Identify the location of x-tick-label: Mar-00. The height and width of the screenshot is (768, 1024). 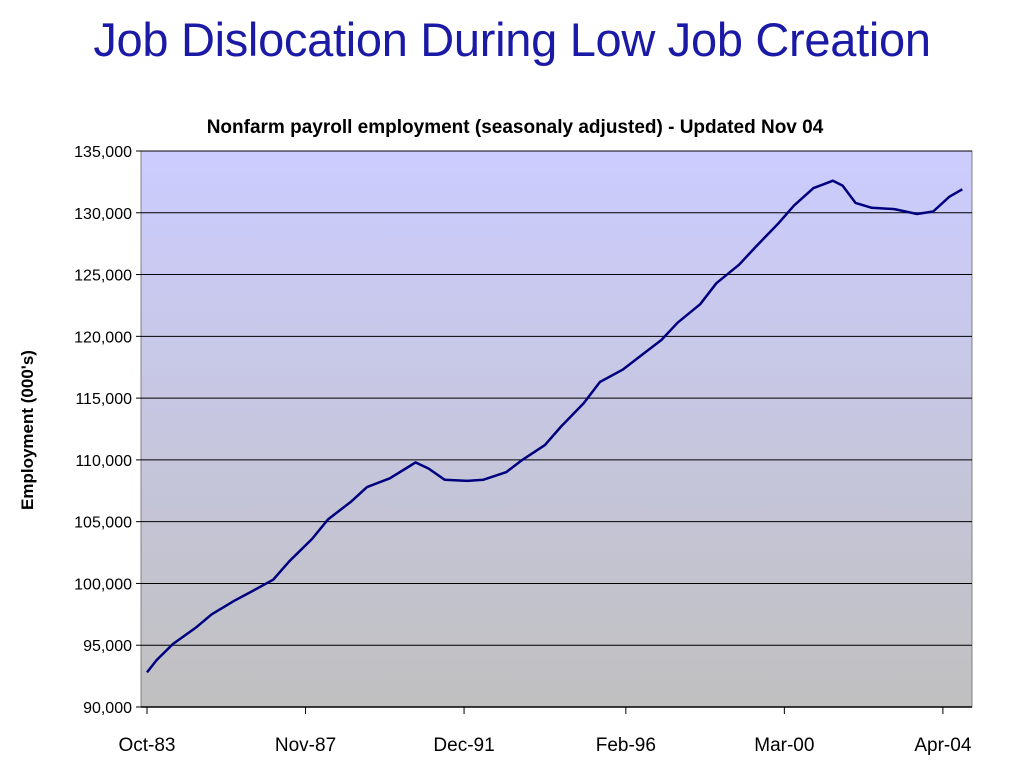
(784, 745).